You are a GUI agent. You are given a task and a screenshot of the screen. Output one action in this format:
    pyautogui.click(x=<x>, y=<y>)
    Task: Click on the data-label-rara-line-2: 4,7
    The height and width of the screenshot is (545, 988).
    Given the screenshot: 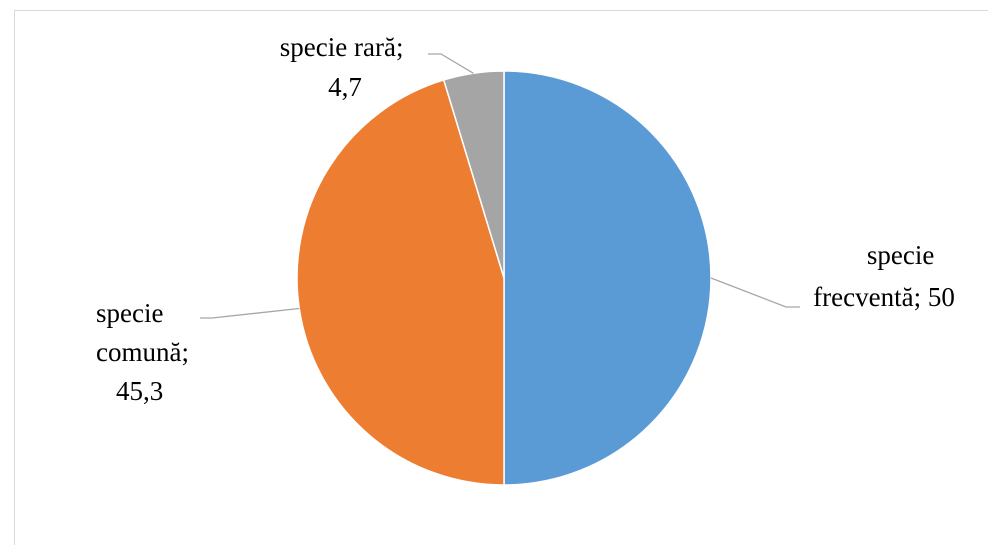 What is the action you would take?
    pyautogui.click(x=345, y=87)
    